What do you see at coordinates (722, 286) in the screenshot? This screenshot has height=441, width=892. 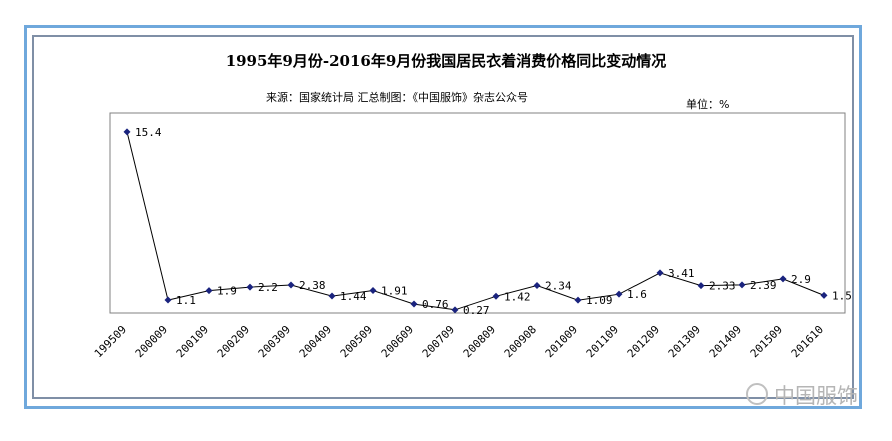 I see `data-label-201309: 2.33` at bounding box center [722, 286].